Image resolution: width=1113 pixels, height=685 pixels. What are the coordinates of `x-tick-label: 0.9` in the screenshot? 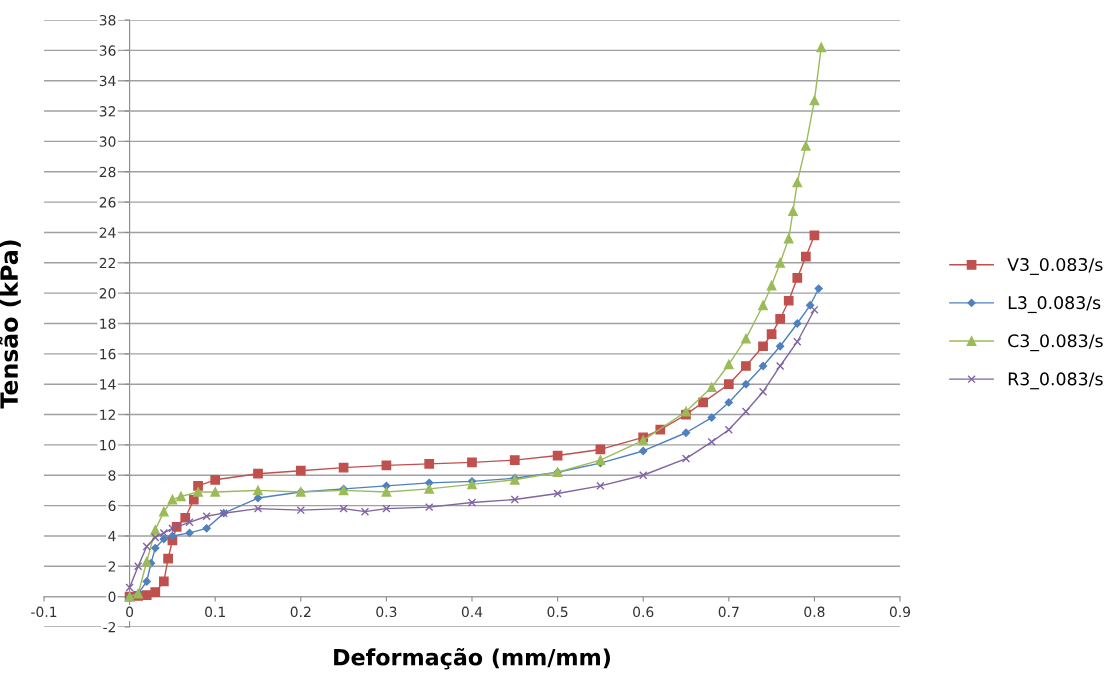 It's located at (900, 612).